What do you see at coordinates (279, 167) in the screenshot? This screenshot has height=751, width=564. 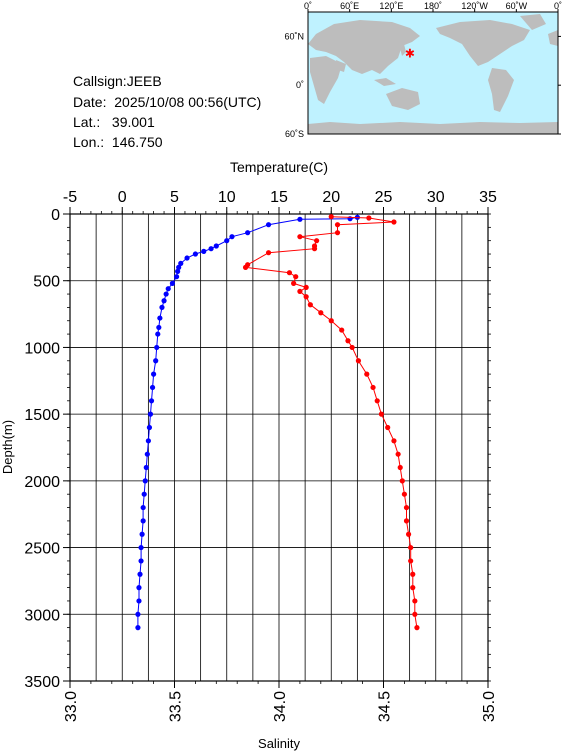 I see `temperature-axis-label: Temperature(C)` at bounding box center [279, 167].